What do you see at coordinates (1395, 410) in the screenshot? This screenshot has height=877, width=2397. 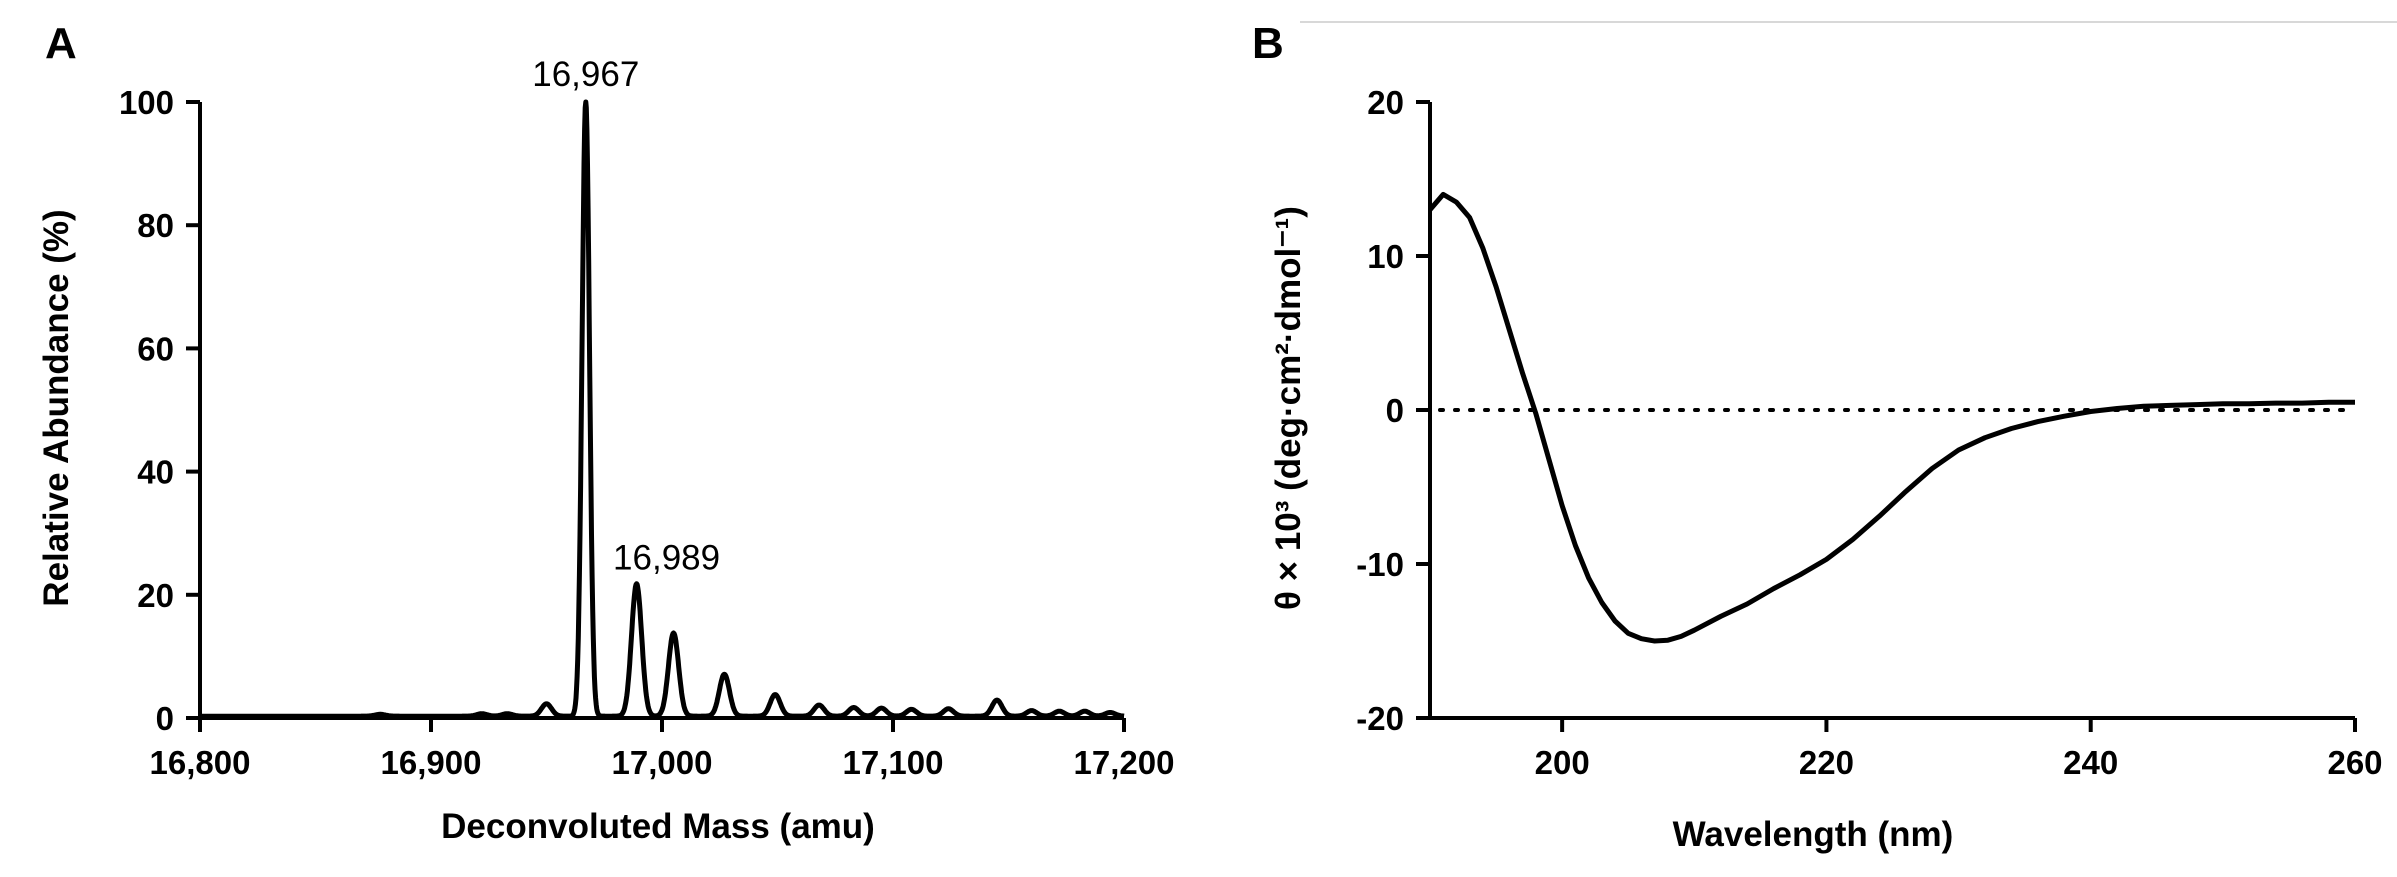 I see `panel-b-y-tick-label: 0` at bounding box center [1395, 410].